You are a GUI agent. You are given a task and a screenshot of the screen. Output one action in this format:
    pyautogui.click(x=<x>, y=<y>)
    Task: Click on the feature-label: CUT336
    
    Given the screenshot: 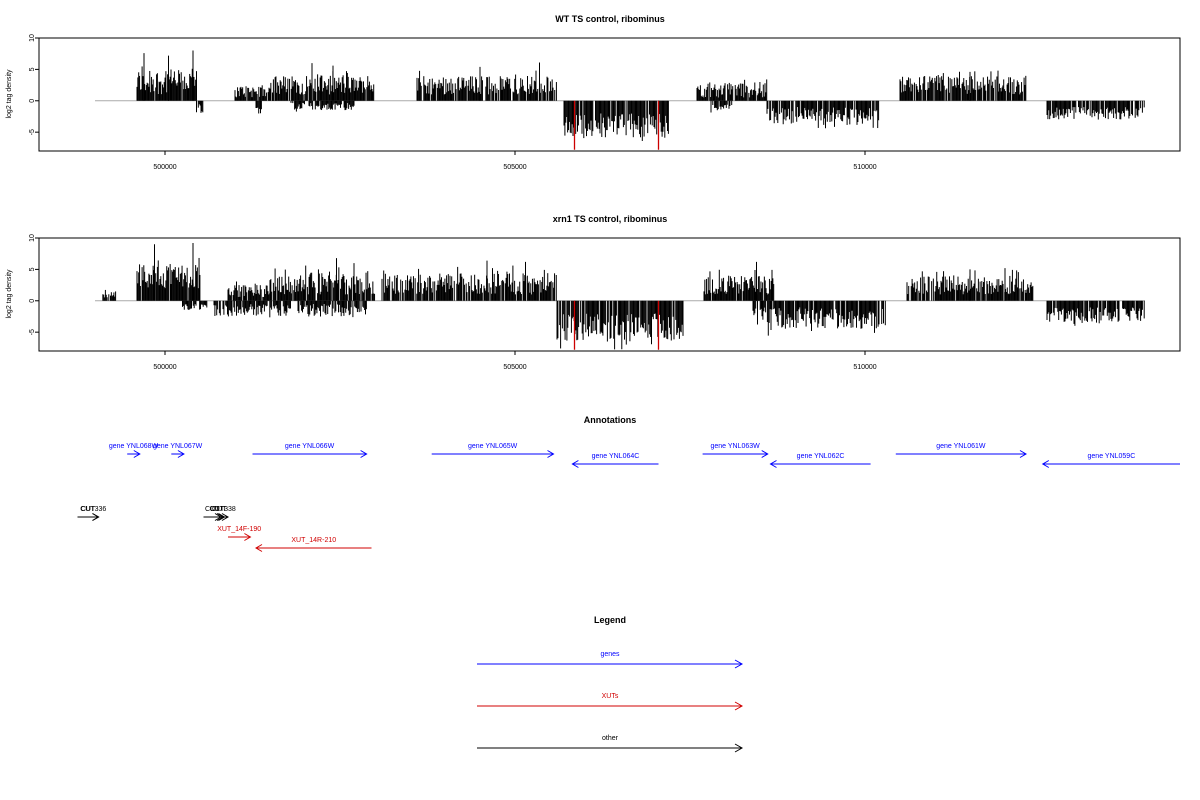 What is the action you would take?
    pyautogui.click(x=93, y=509)
    